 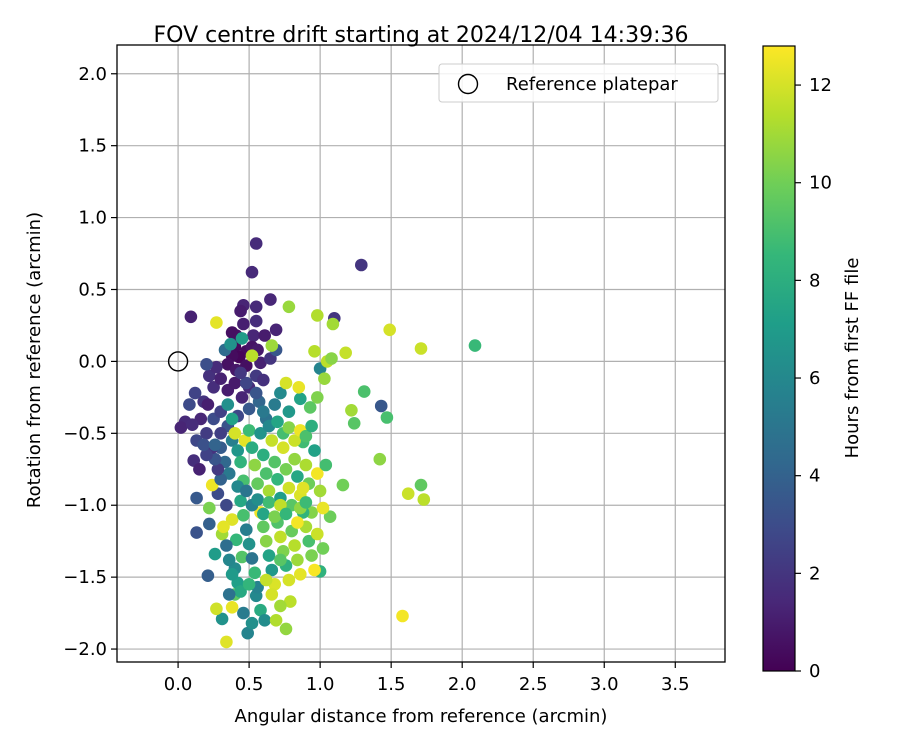 I want to click on colorbar-tick-label: 2, so click(x=814, y=573).